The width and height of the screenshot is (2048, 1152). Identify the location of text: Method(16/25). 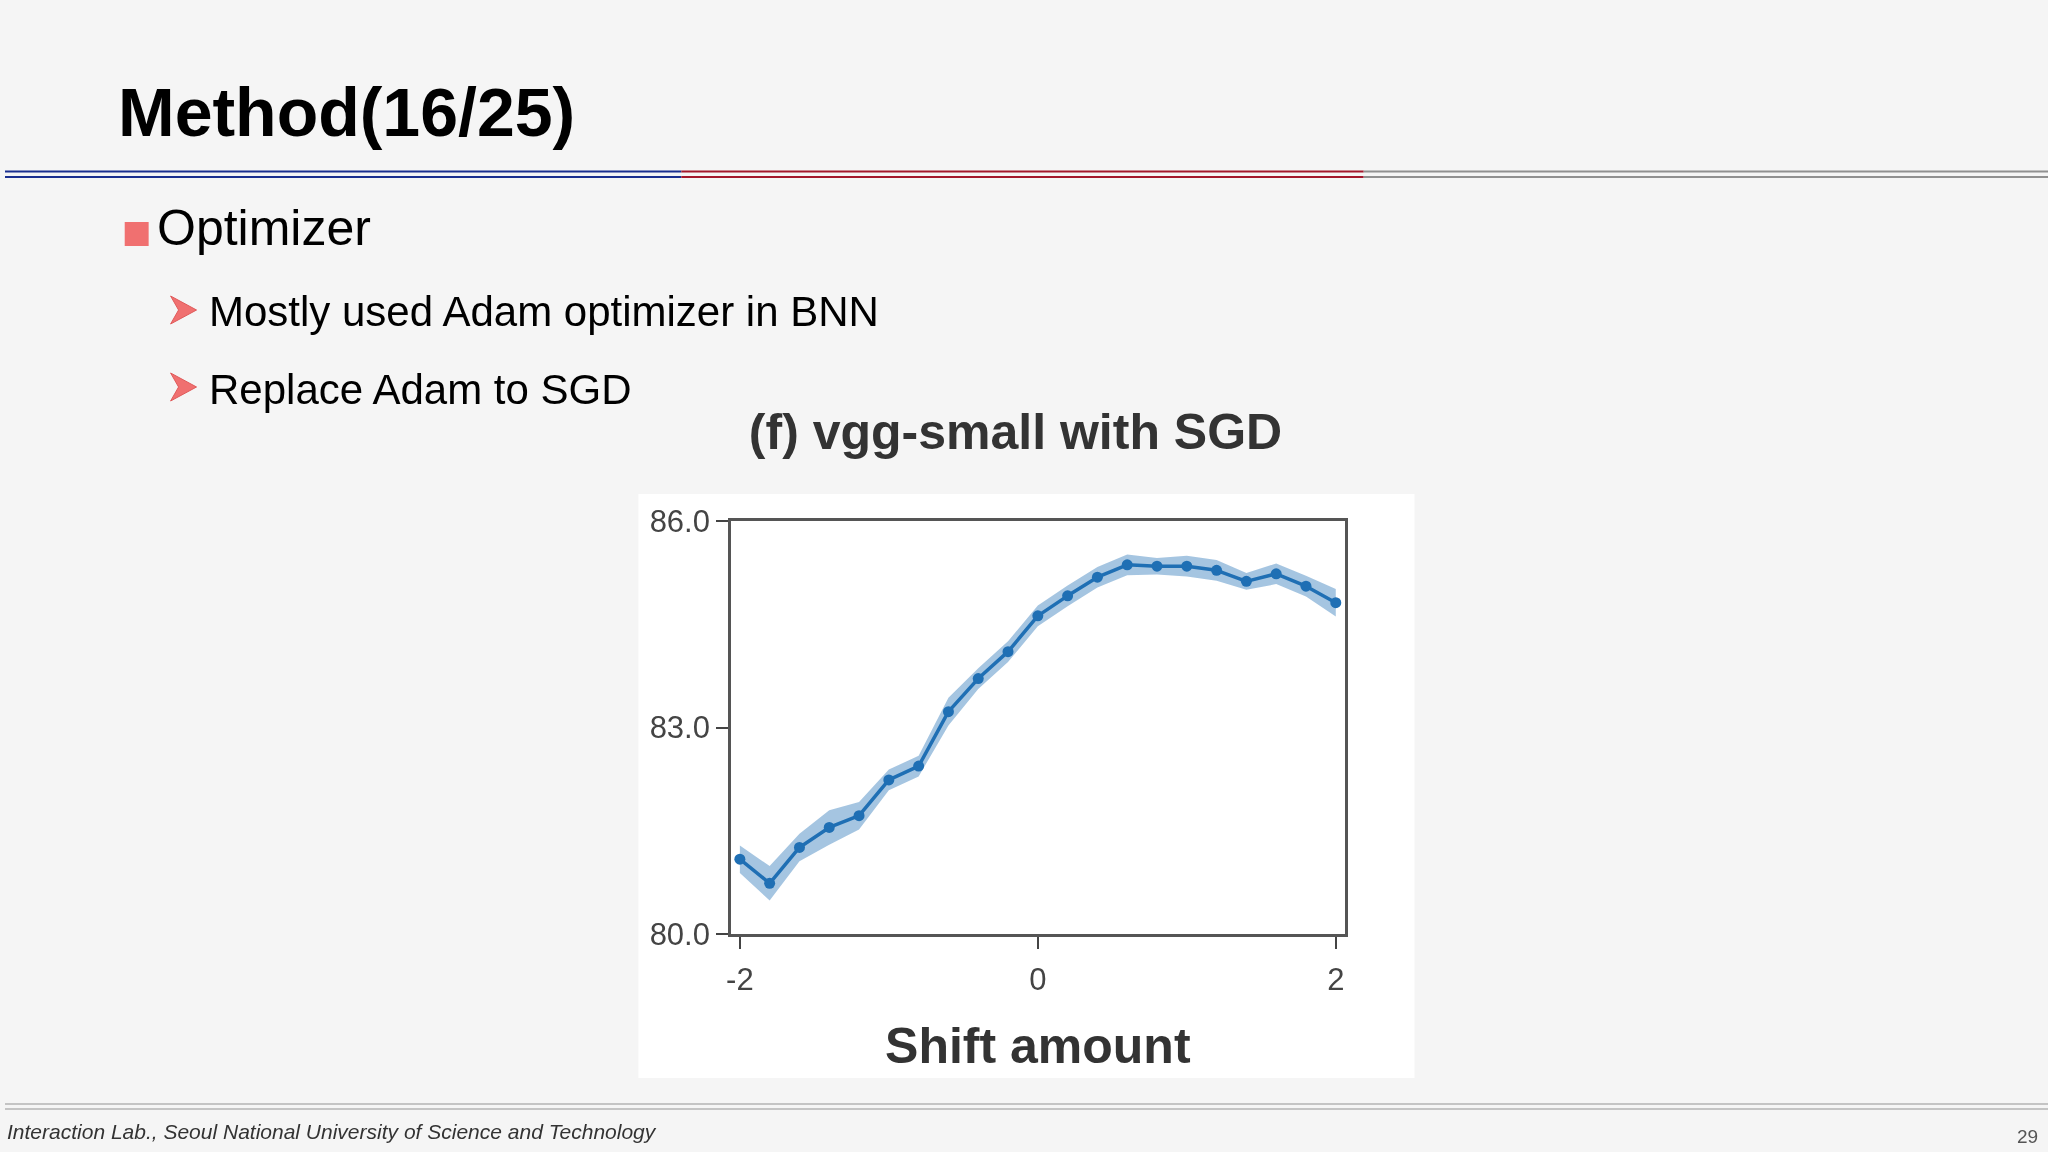
(347, 112).